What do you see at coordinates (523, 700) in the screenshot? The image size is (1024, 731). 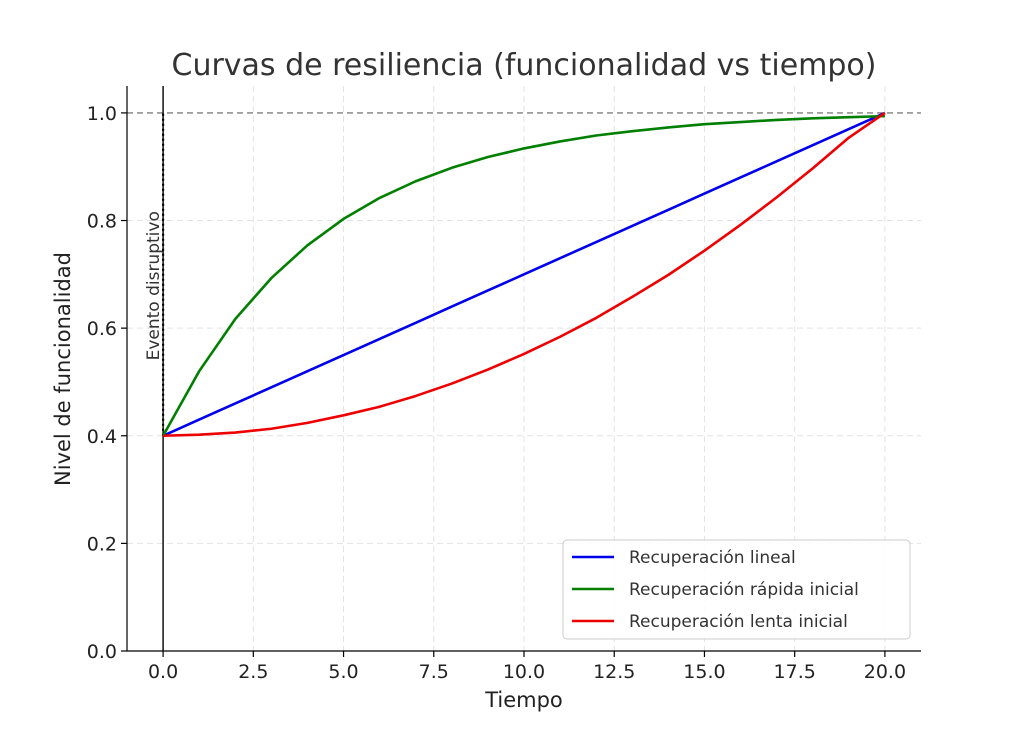 I see `x-axis-label: Tiempo` at bounding box center [523, 700].